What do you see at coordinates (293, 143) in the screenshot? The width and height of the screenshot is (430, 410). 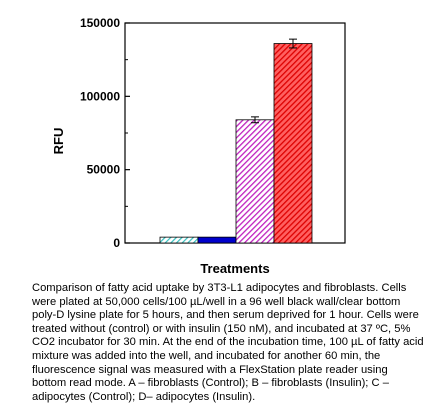 I see `bar-D` at bounding box center [293, 143].